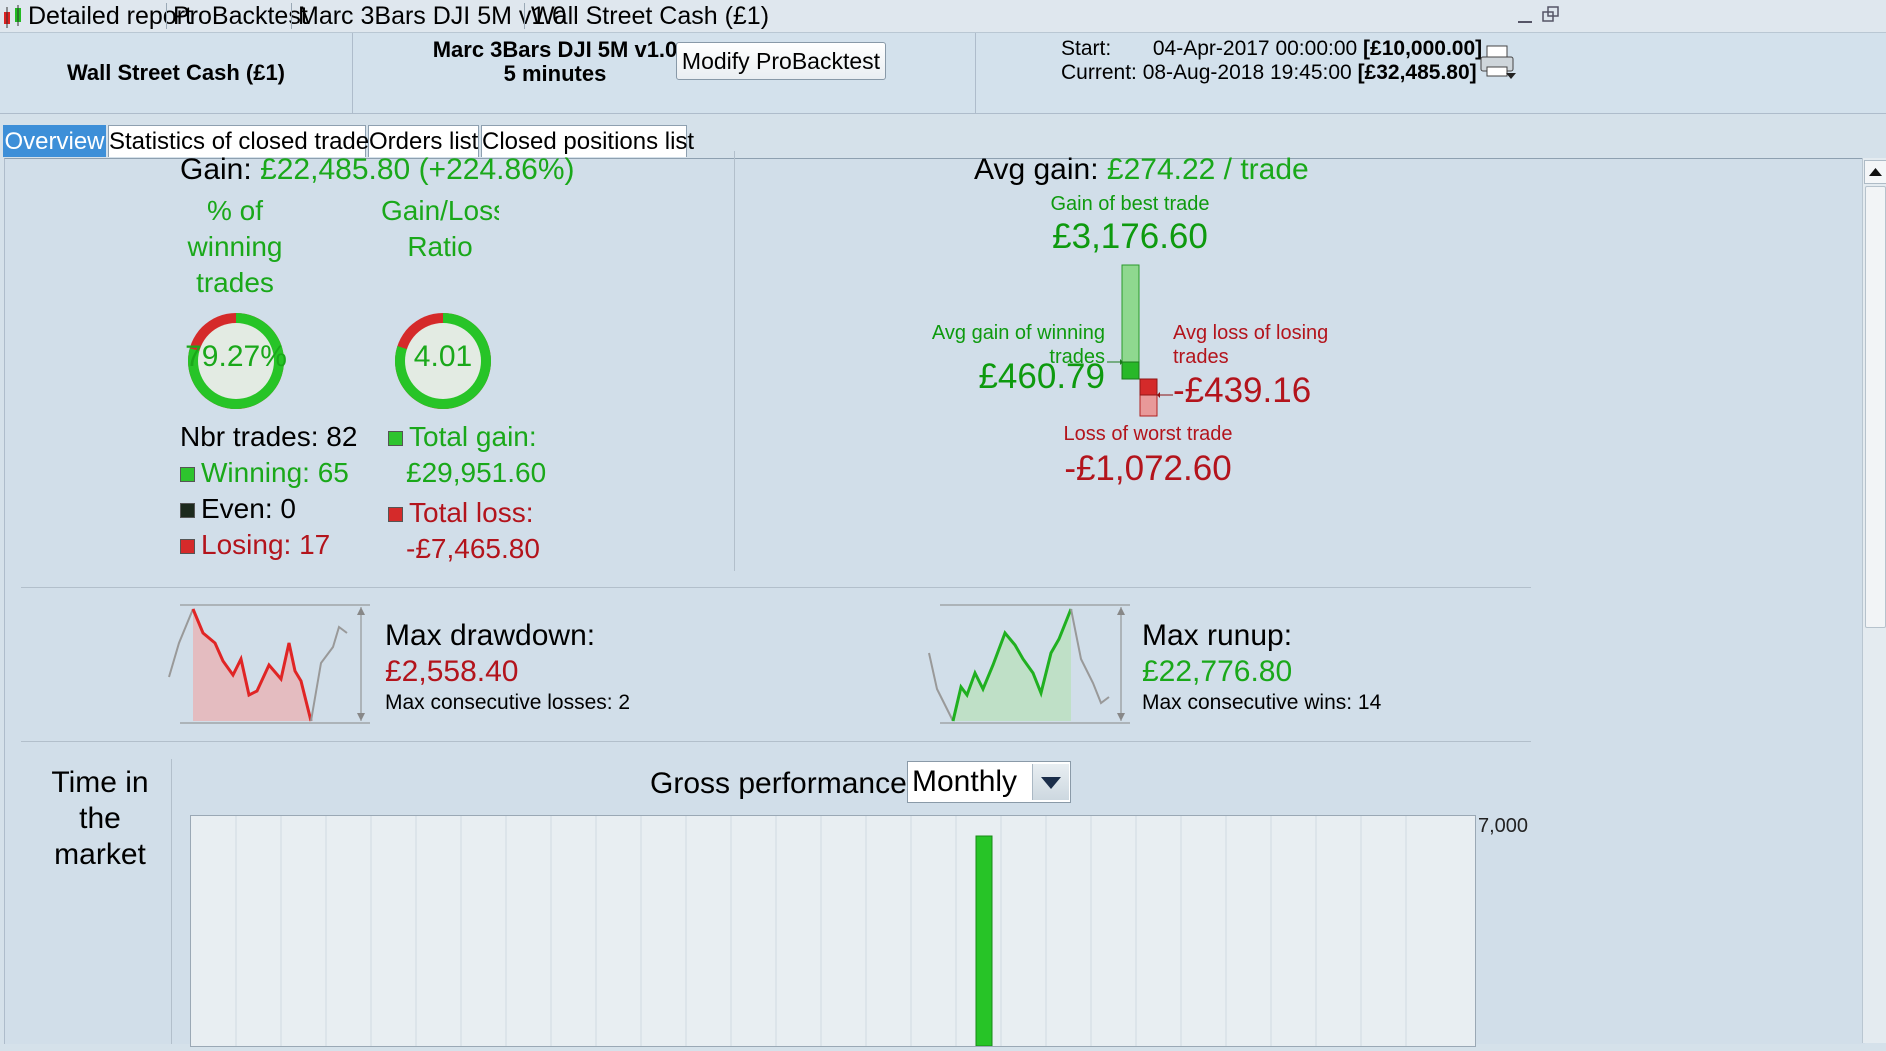  I want to click on printer-icon, so click(1498, 63).